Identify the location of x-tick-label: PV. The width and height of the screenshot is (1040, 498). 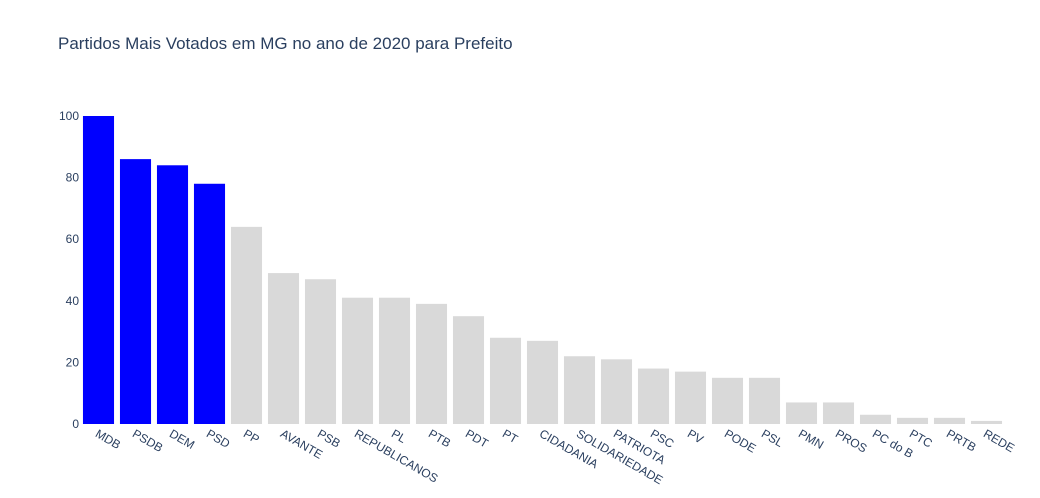
(695, 436).